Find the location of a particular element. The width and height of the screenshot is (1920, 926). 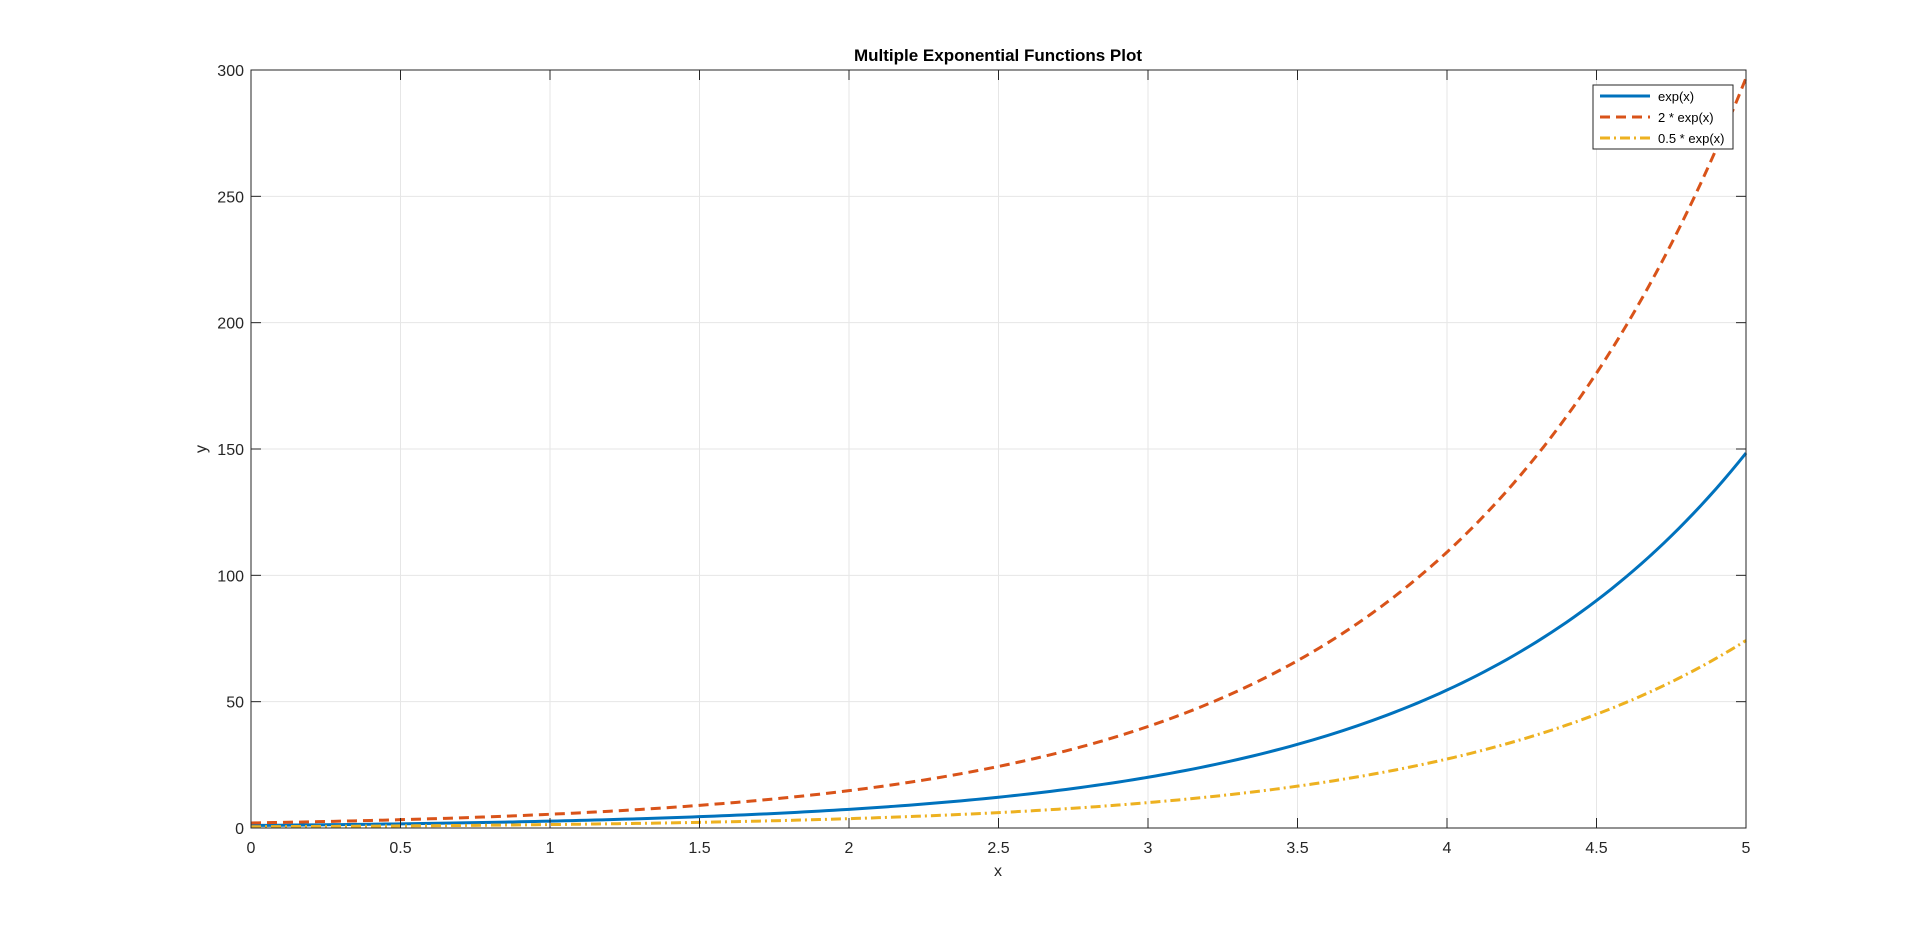

x-tick-label: 1.5 is located at coordinates (699, 848).